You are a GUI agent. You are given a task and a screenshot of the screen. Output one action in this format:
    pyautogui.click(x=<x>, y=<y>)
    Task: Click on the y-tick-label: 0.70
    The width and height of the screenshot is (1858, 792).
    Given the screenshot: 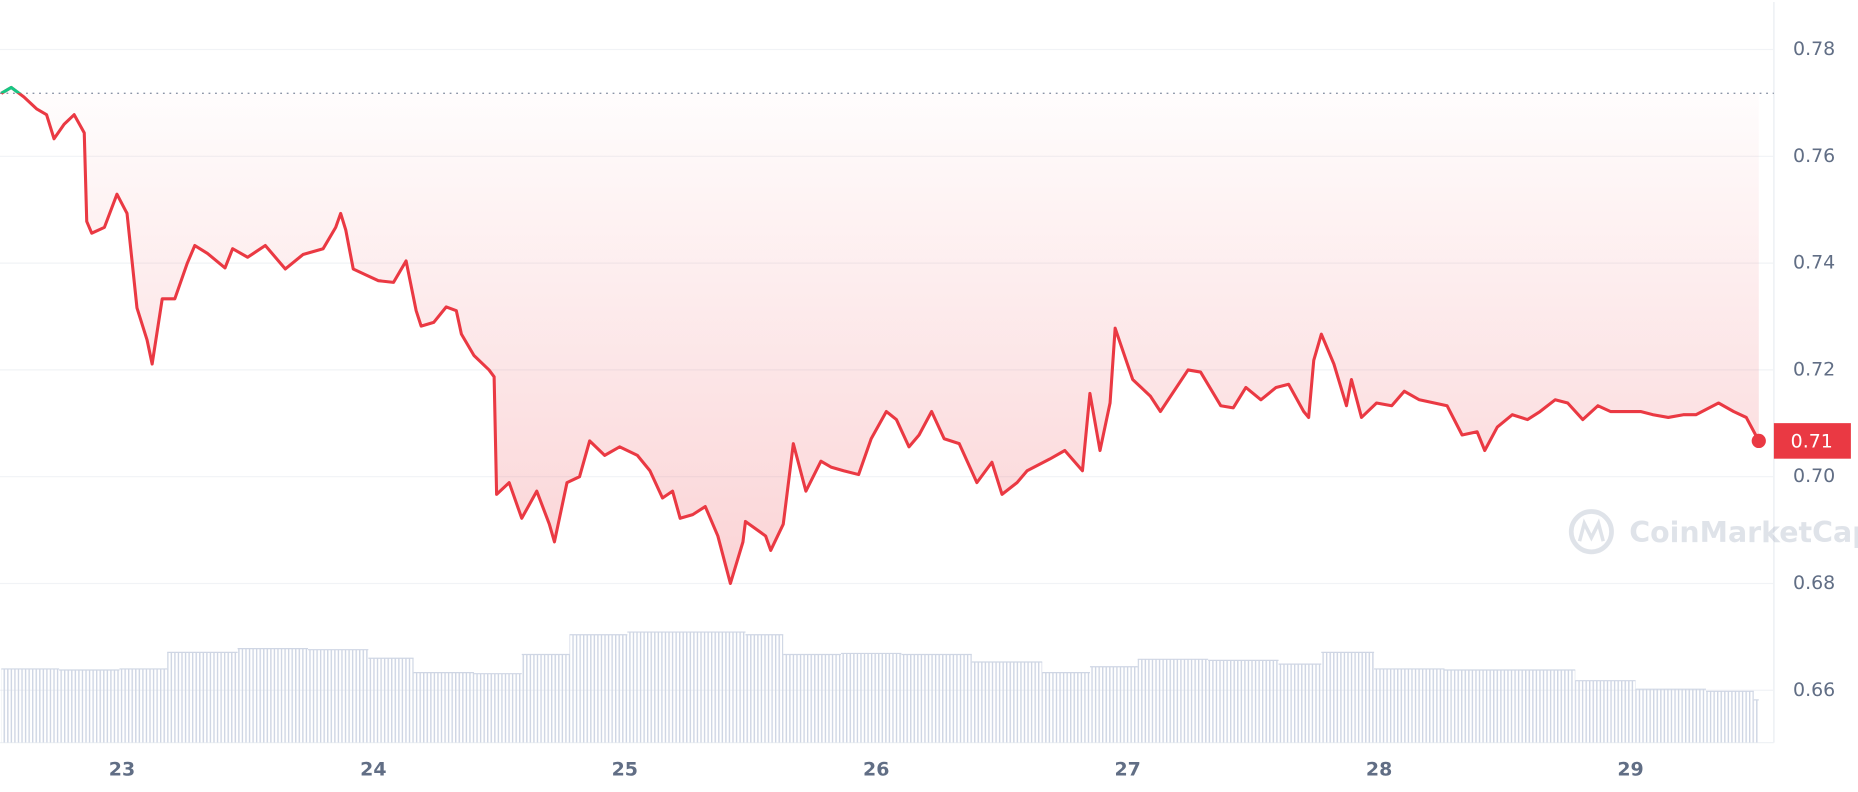 What is the action you would take?
    pyautogui.click(x=1814, y=476)
    